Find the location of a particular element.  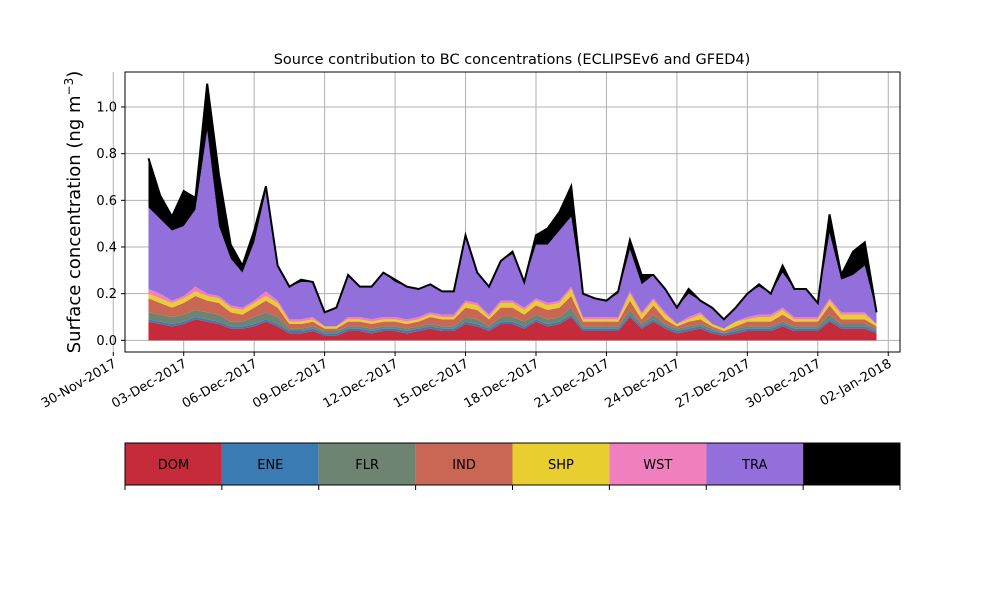

legend-label-dom: DOM is located at coordinates (173, 465).